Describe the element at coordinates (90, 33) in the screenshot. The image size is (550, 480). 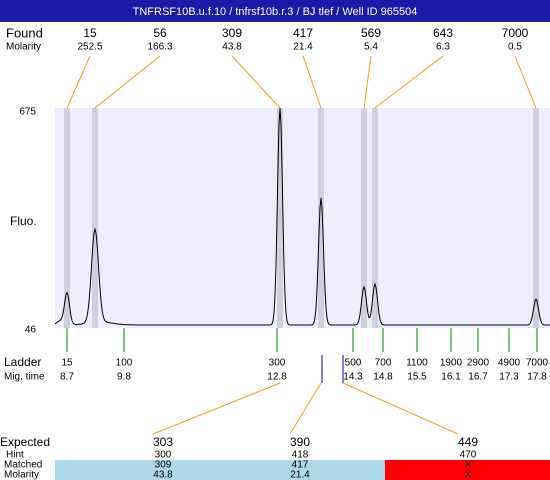
I see `found-size: 15` at that location.